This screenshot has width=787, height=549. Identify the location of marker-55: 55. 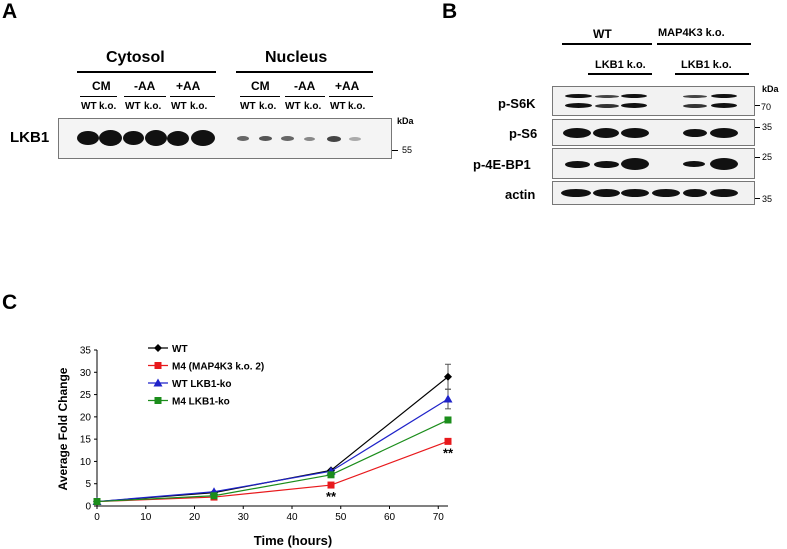
(407, 150).